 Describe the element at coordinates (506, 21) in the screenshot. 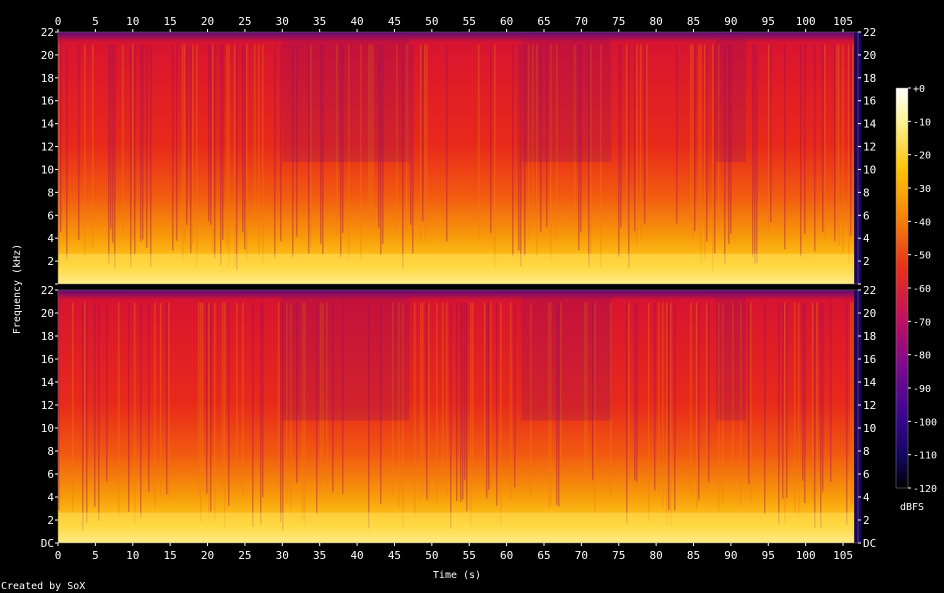

I see `x-tick-label-top: 60` at that location.